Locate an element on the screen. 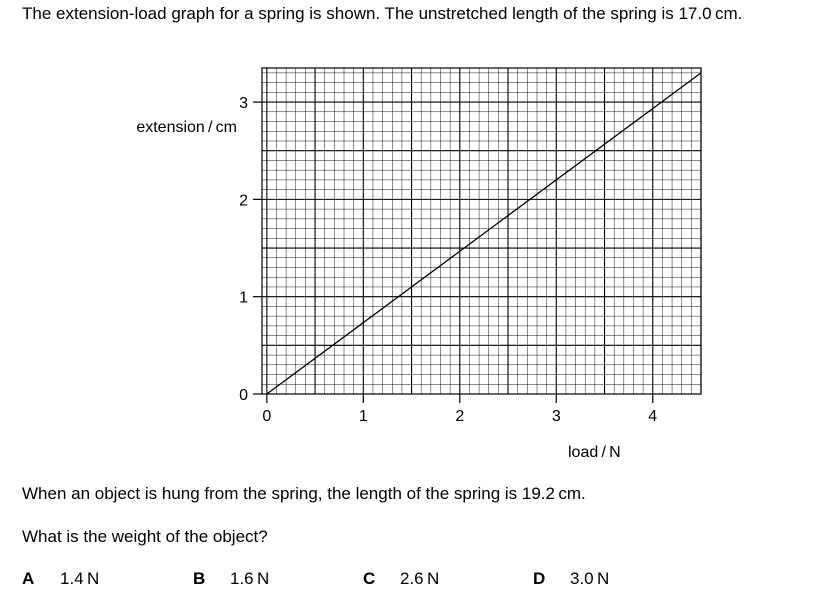  option-c-letter: C is located at coordinates (369, 578).